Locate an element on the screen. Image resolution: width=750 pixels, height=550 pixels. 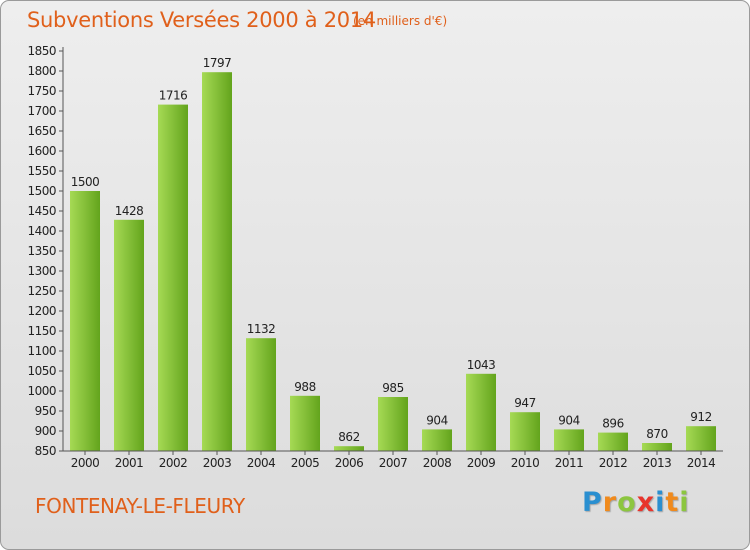
y-tick-label: 1300 is located at coordinates (41, 271).